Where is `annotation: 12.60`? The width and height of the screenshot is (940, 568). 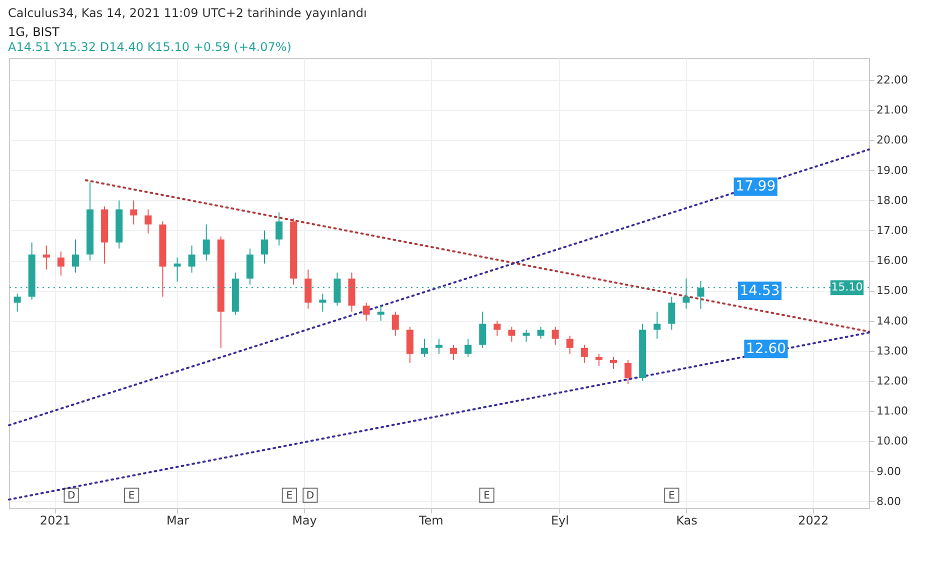
annotation: 12.60 is located at coordinates (766, 348).